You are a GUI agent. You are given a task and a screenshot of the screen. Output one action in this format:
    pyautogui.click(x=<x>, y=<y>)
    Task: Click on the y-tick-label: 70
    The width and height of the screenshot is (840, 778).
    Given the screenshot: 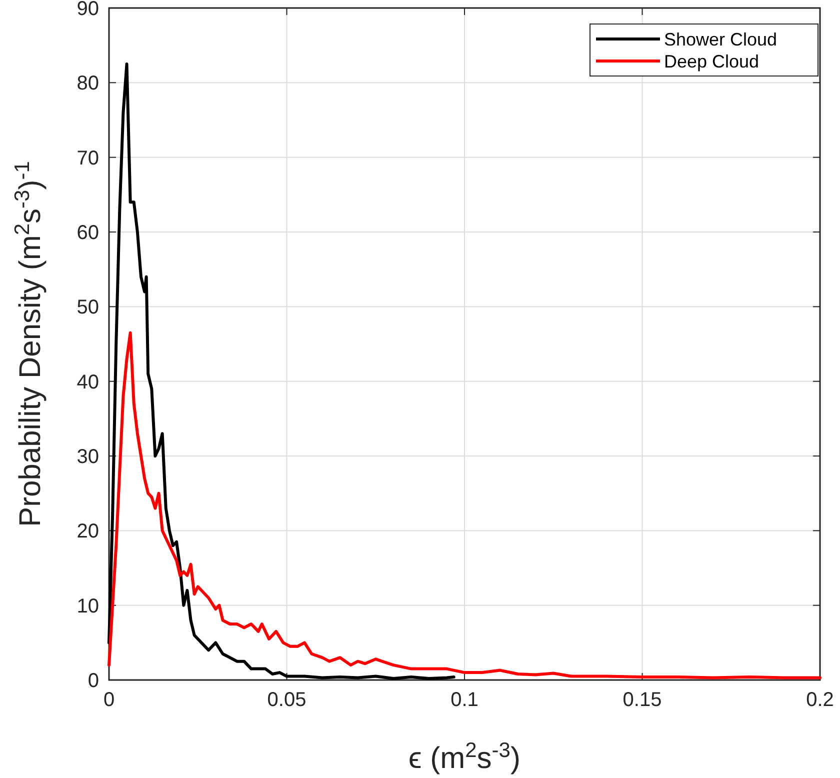 What is the action you would take?
    pyautogui.click(x=87, y=158)
    